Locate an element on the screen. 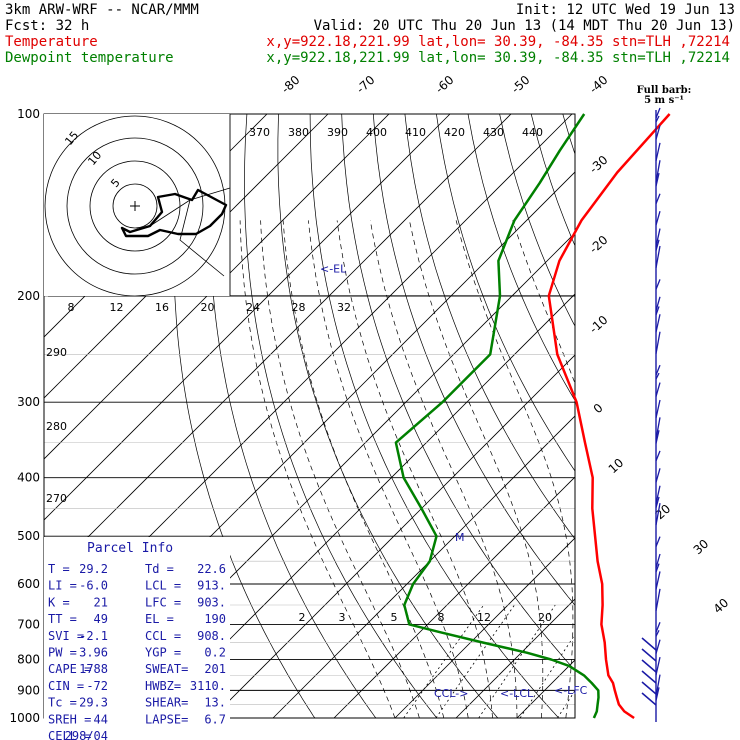 This screenshot has height=740, width=740. temperature-legend: Temperature is located at coordinates (51, 42).